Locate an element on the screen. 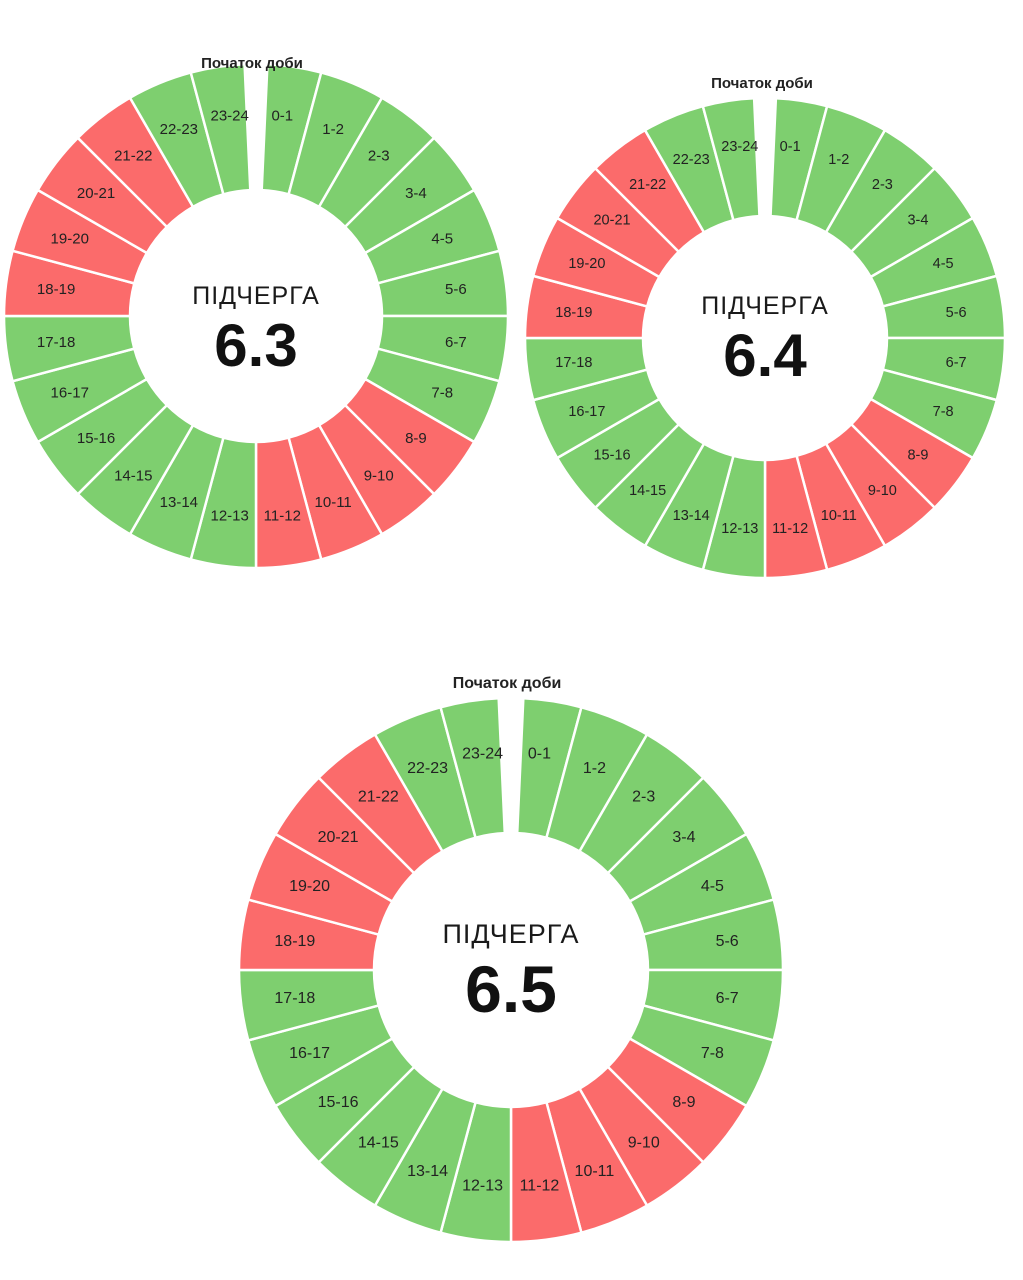  subqueue-number: 6.3 is located at coordinates (255, 345).